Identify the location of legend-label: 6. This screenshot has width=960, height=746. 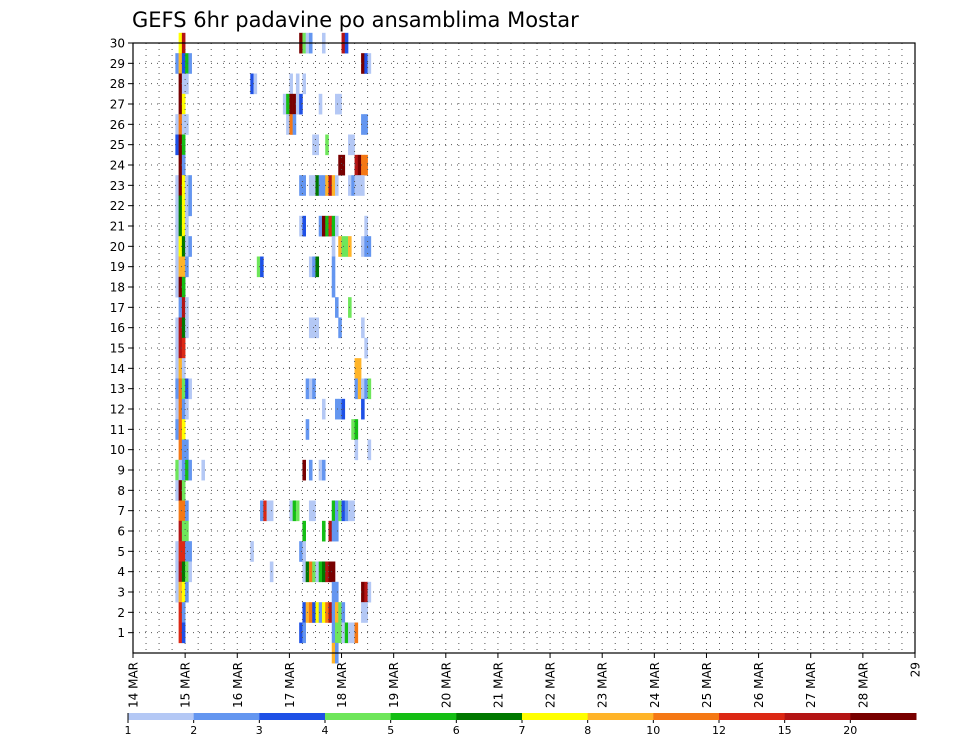
(456, 730).